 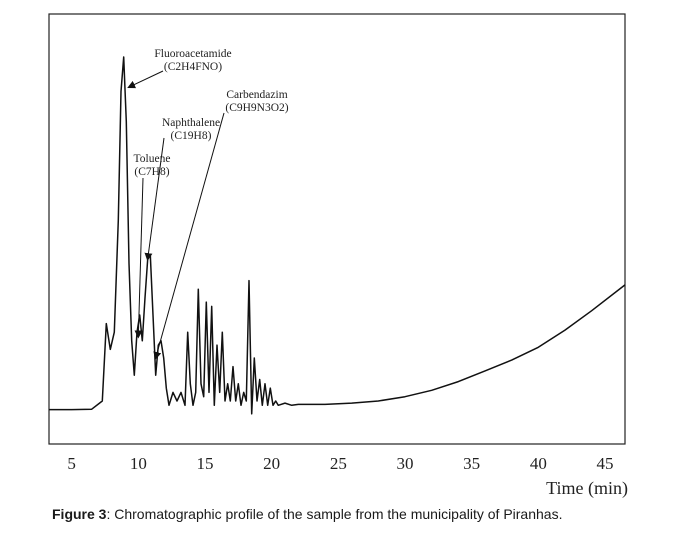 What do you see at coordinates (79, 514) in the screenshot?
I see `caption-label: Figure 3` at bounding box center [79, 514].